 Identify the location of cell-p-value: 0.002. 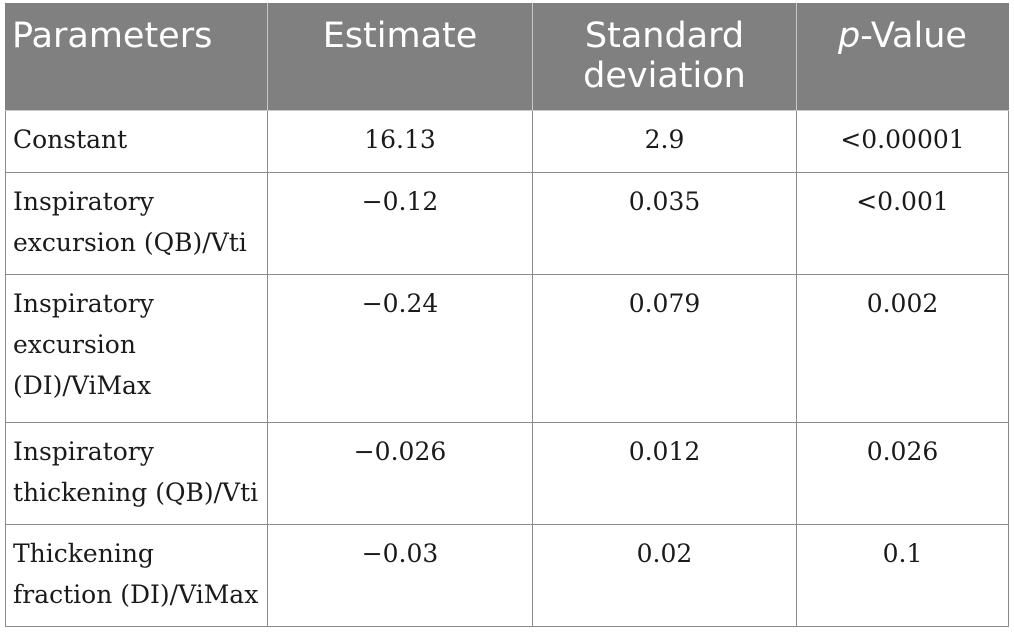
(902, 348).